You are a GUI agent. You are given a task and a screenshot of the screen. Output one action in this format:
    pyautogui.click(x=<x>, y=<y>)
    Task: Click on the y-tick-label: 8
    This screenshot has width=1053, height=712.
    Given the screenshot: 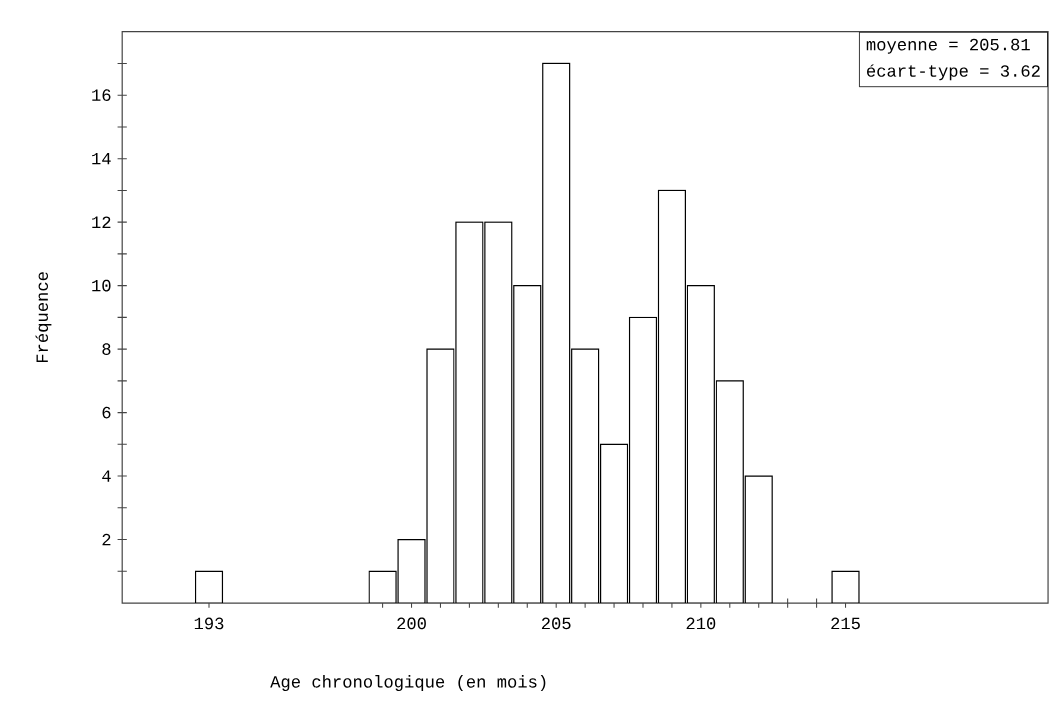 What is the action you would take?
    pyautogui.click(x=106, y=349)
    